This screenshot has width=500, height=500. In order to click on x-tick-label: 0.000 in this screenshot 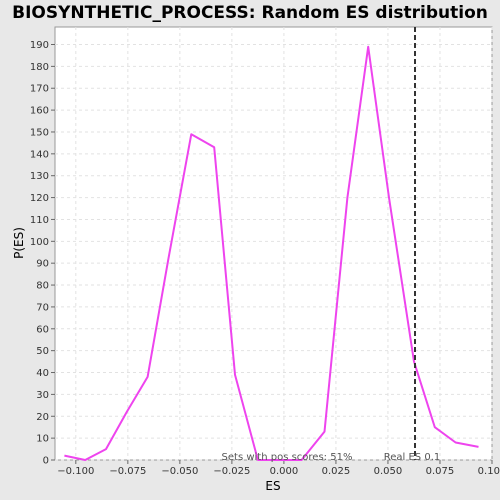, I will do `click(284, 471)`.